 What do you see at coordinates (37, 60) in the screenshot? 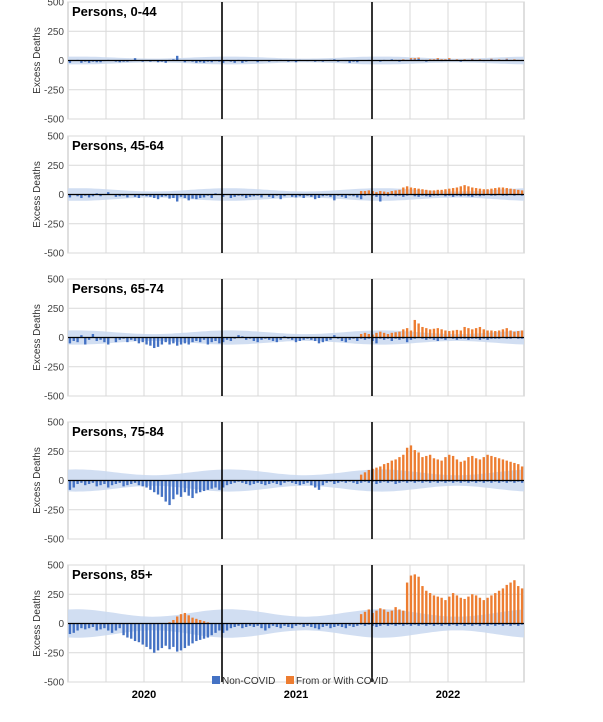
I see `y-axis-label: Excess Deaths` at bounding box center [37, 60].